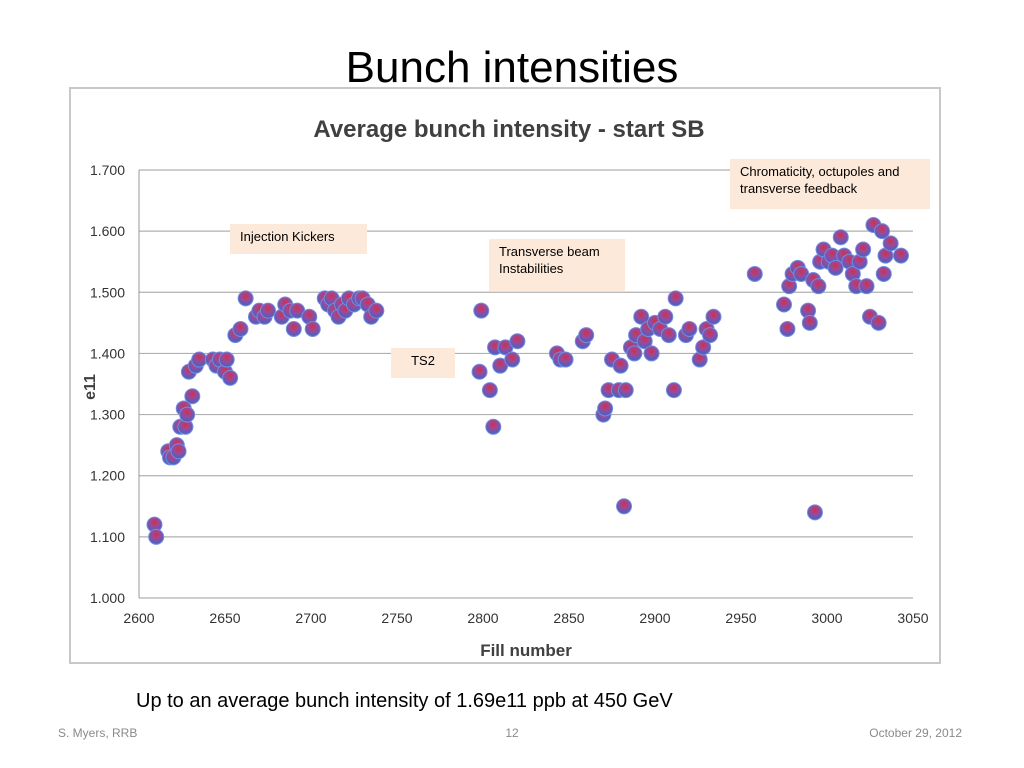 This screenshot has width=1024, height=768. What do you see at coordinates (826, 618) in the screenshot?
I see `x-tick-label: 3000` at bounding box center [826, 618].